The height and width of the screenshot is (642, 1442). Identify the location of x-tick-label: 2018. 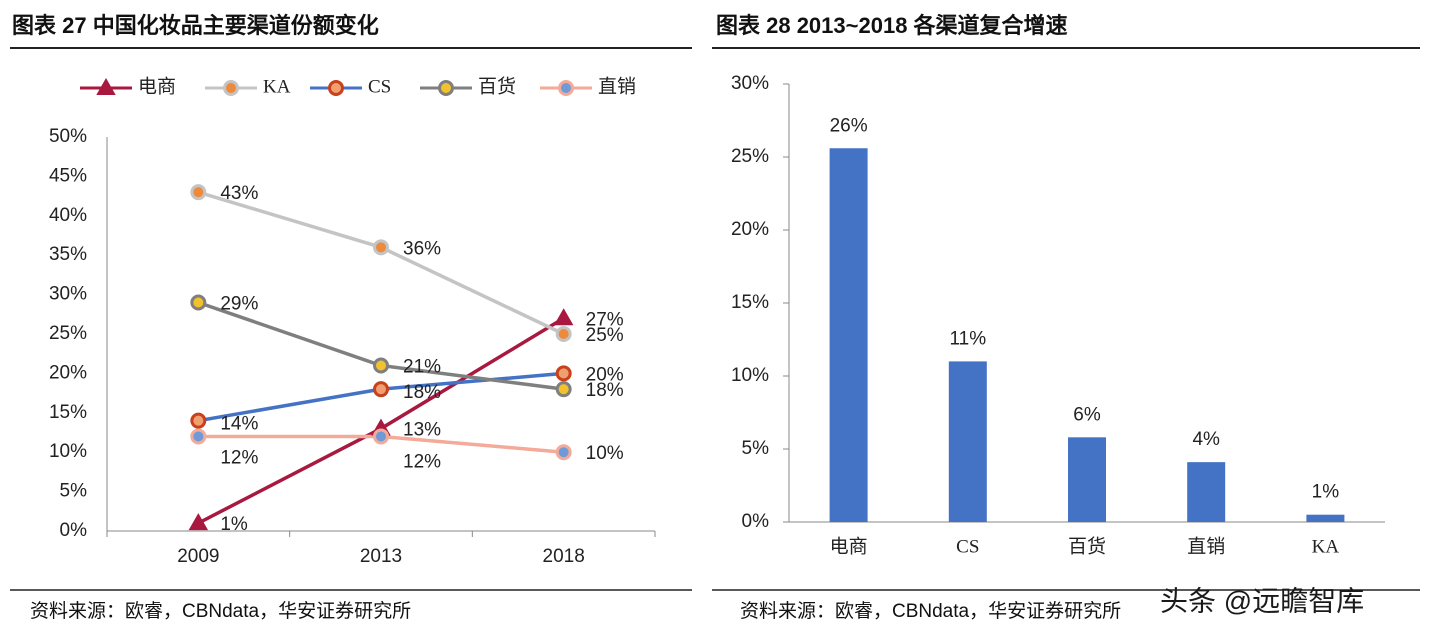
(564, 556).